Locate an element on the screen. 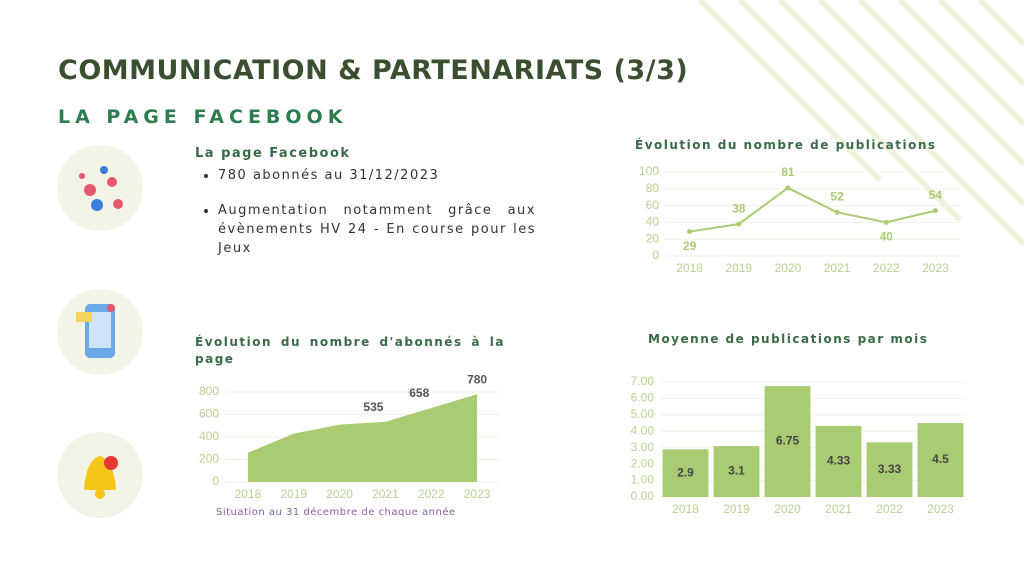  icon-bell is located at coordinates (100, 475).